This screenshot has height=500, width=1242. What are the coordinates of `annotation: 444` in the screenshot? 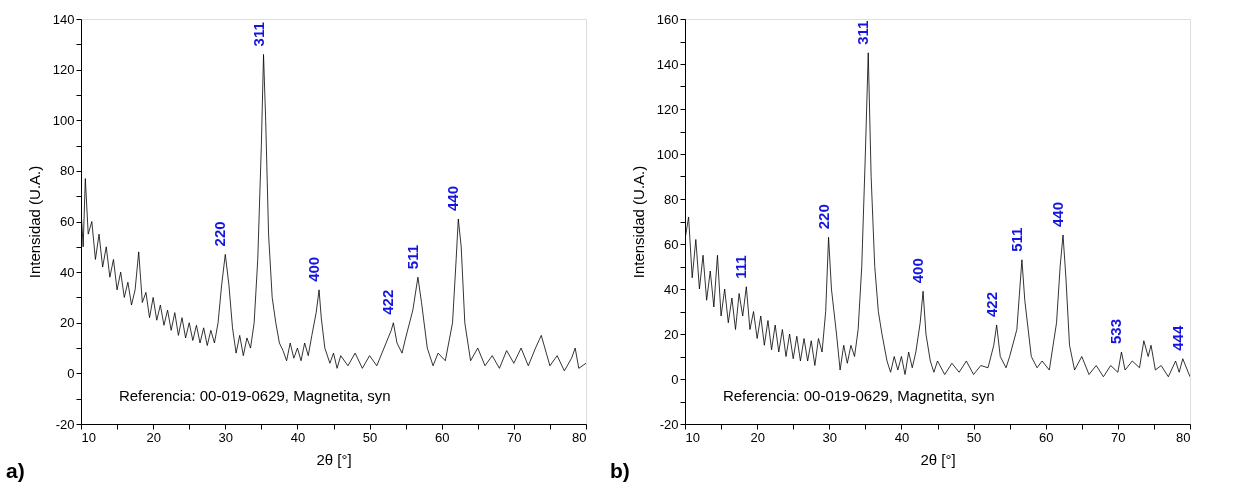 It's located at (1177, 338).